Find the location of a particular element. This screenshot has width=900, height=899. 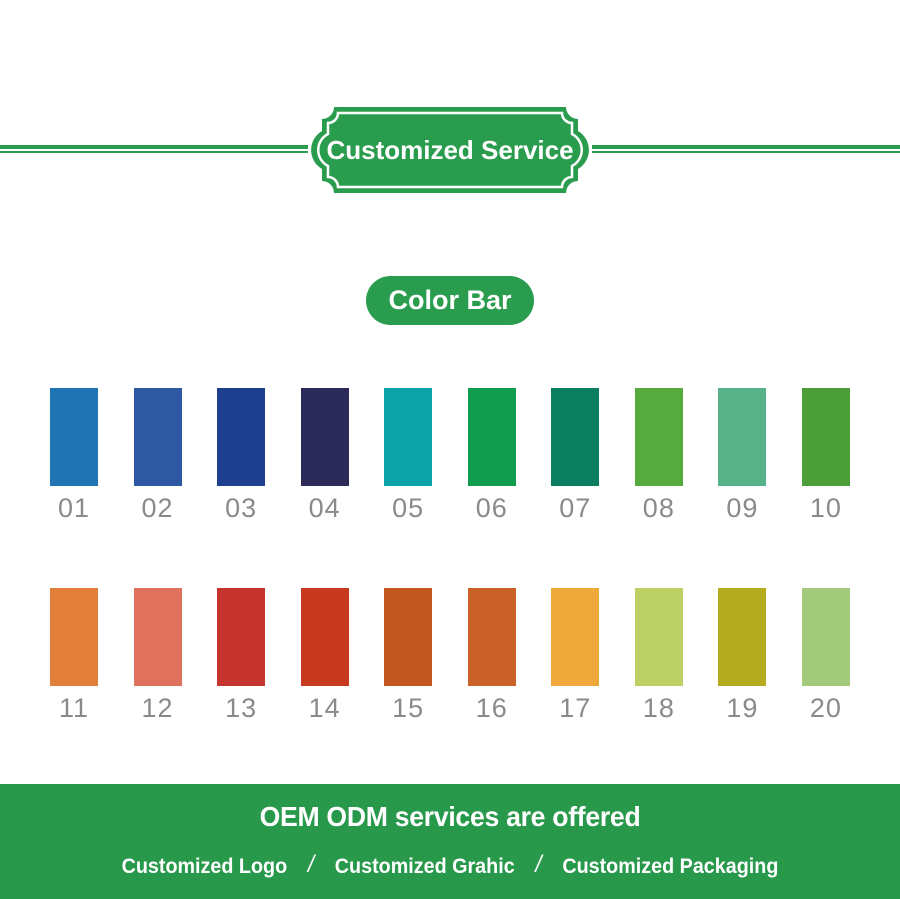

color-swatch-cell: 19 is located at coordinates (742, 656).